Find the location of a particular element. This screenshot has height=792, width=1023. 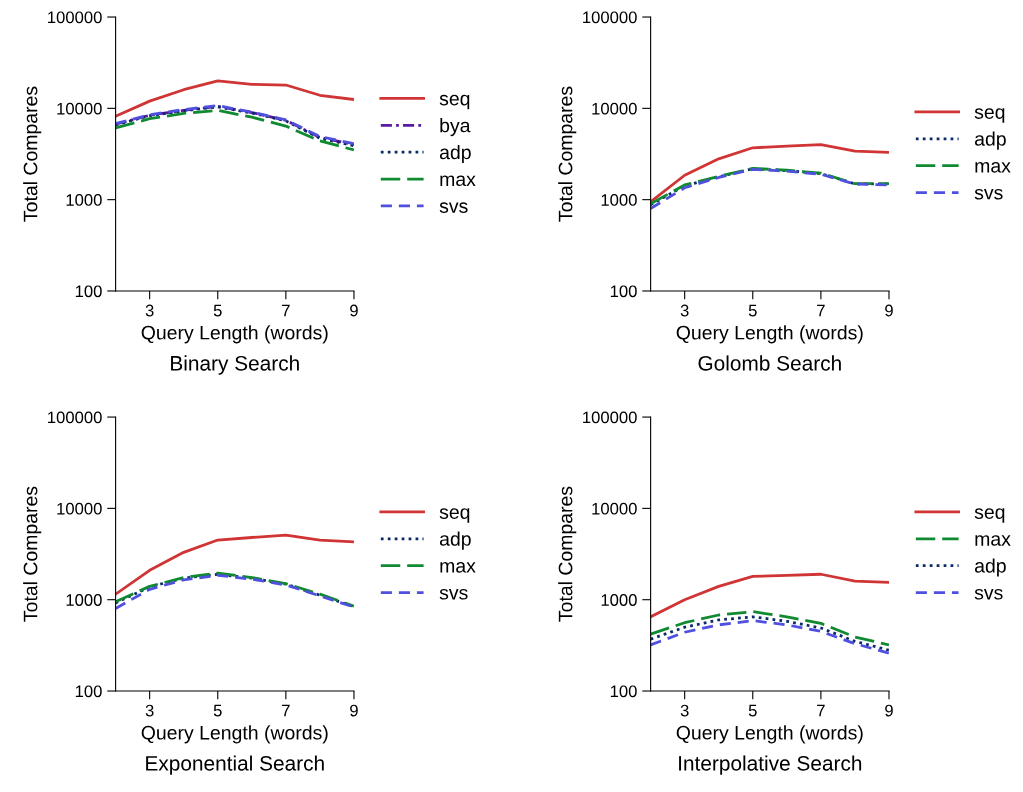

text: Golomb Search is located at coordinates (769, 363).